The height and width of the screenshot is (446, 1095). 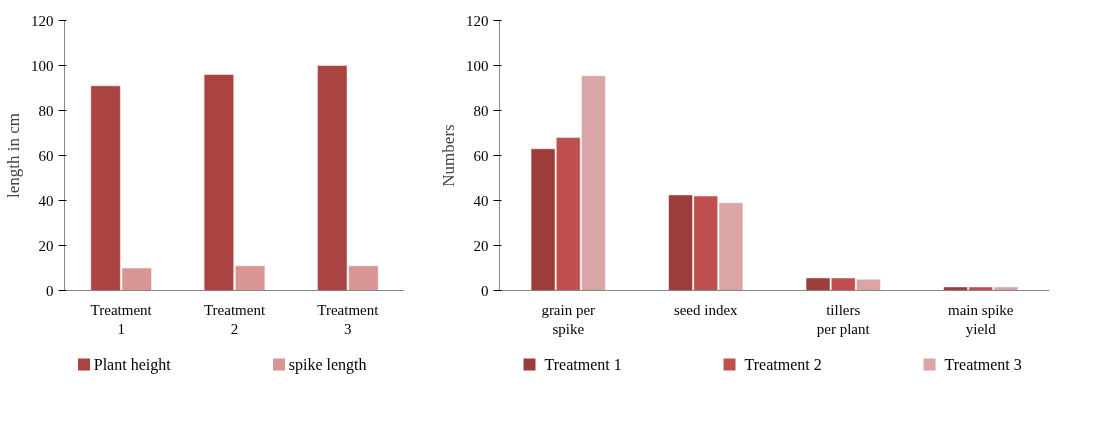 What do you see at coordinates (348, 319) in the screenshot?
I see `x-tick-label: Treatment 3` at bounding box center [348, 319].